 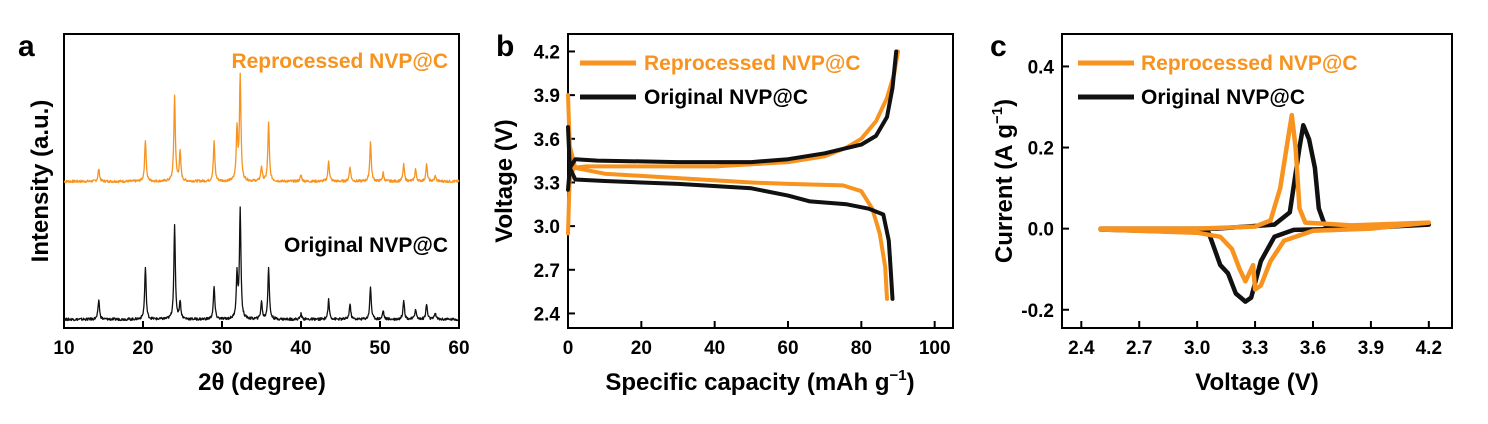 What do you see at coordinates (568, 348) in the screenshot?
I see `panel-b-x-tick-label: 0` at bounding box center [568, 348].